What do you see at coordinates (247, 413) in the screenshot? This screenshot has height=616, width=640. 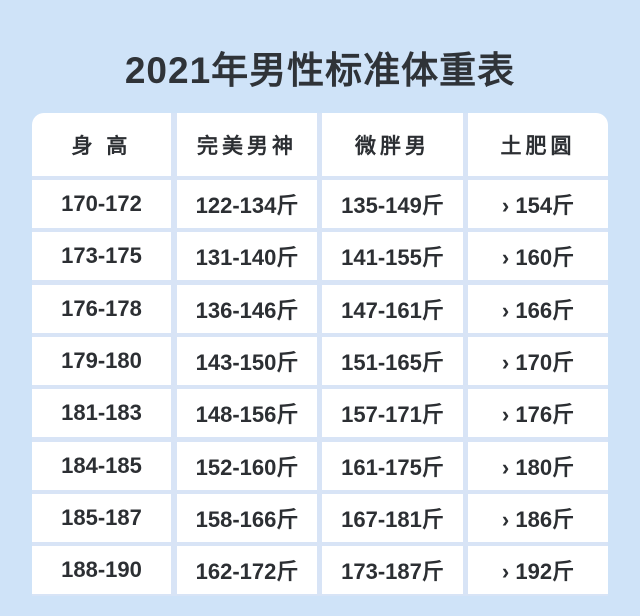 I see `perfect-cell: 148-156斤` at bounding box center [247, 413].